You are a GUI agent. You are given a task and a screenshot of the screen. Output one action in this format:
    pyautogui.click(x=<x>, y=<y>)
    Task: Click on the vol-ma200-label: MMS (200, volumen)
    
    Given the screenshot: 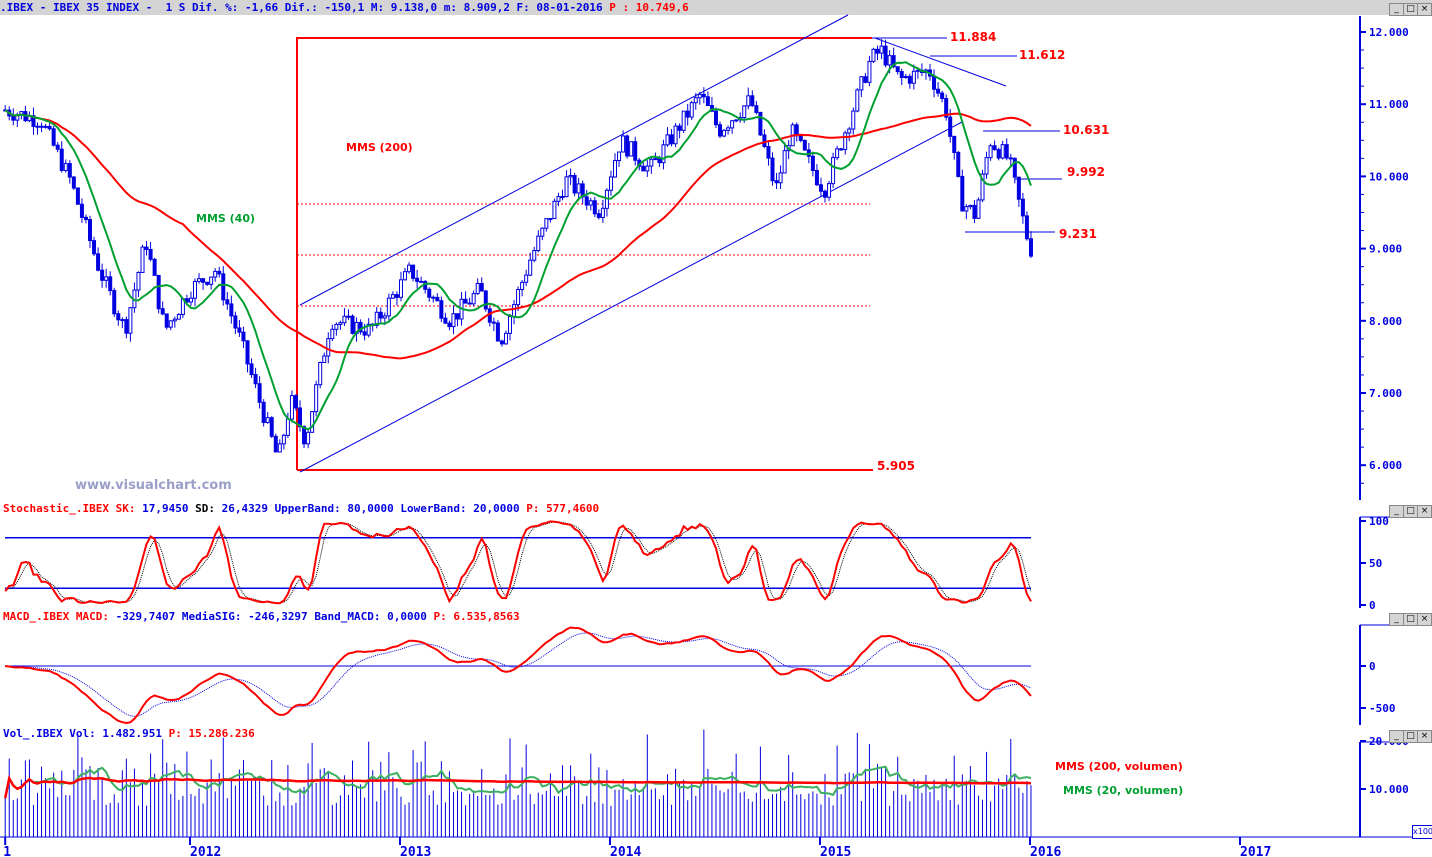 What is the action you would take?
    pyautogui.click(x=1119, y=766)
    